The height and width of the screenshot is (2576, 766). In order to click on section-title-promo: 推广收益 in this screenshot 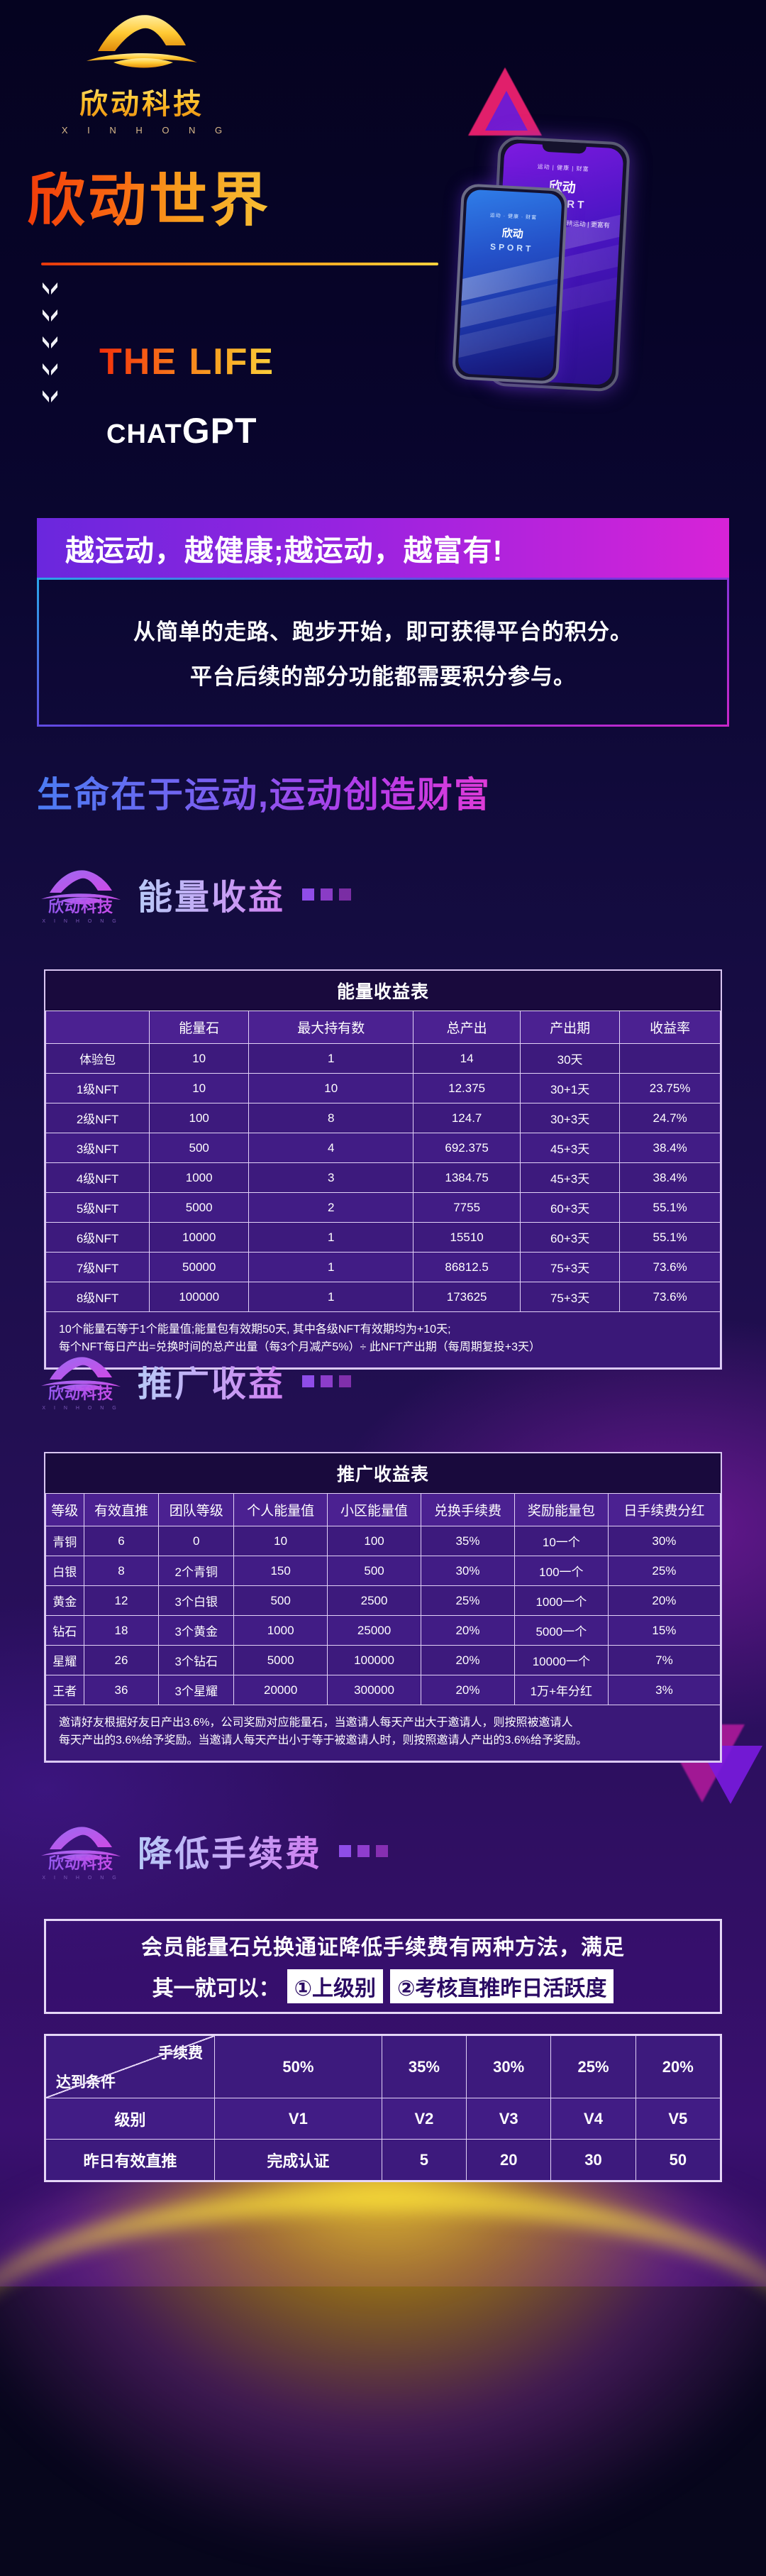, I will do `click(211, 1381)`.